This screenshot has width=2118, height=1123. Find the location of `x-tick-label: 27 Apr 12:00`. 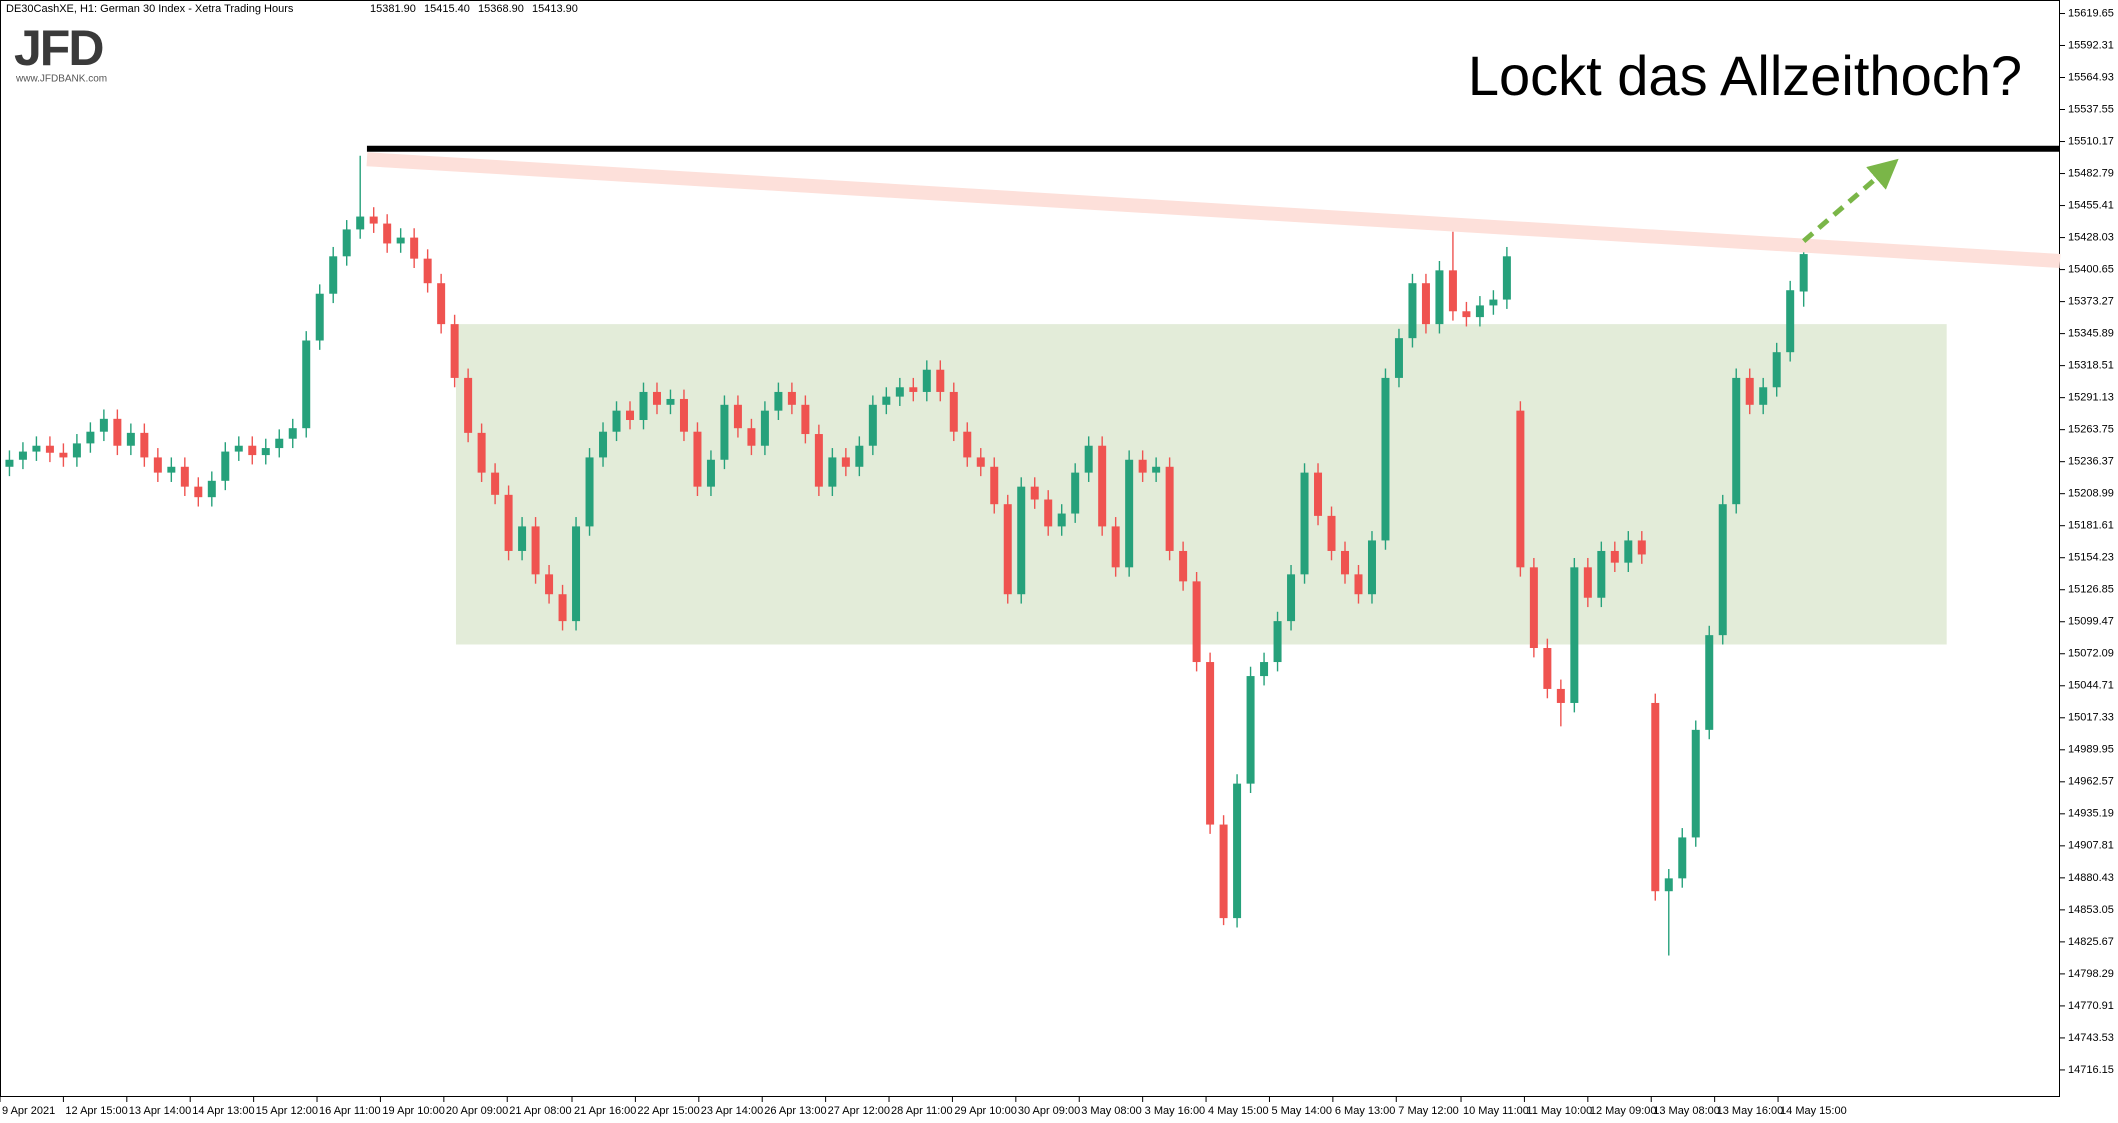

x-tick-label: 27 Apr 12:00 is located at coordinates (859, 1111).